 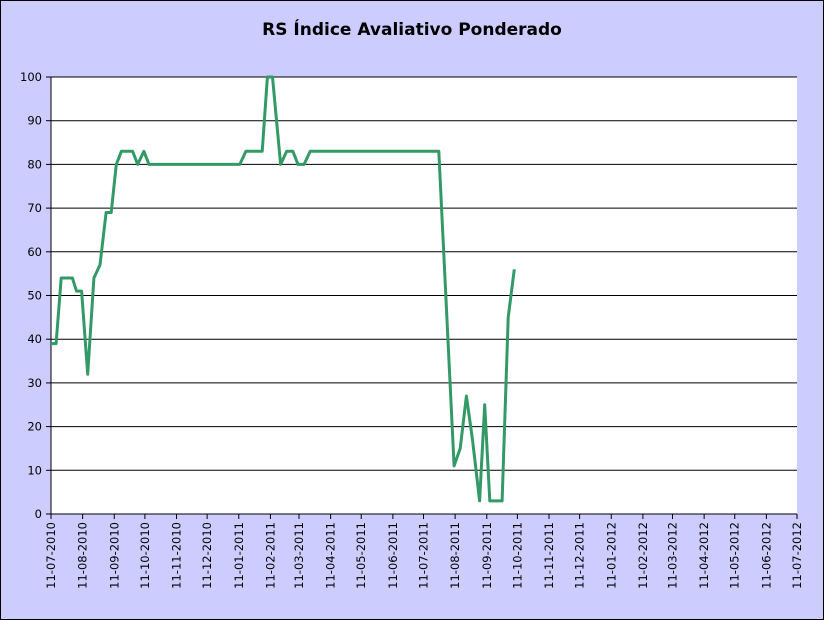 I want to click on x-tick-label: 11-08-2011, so click(x=455, y=555).